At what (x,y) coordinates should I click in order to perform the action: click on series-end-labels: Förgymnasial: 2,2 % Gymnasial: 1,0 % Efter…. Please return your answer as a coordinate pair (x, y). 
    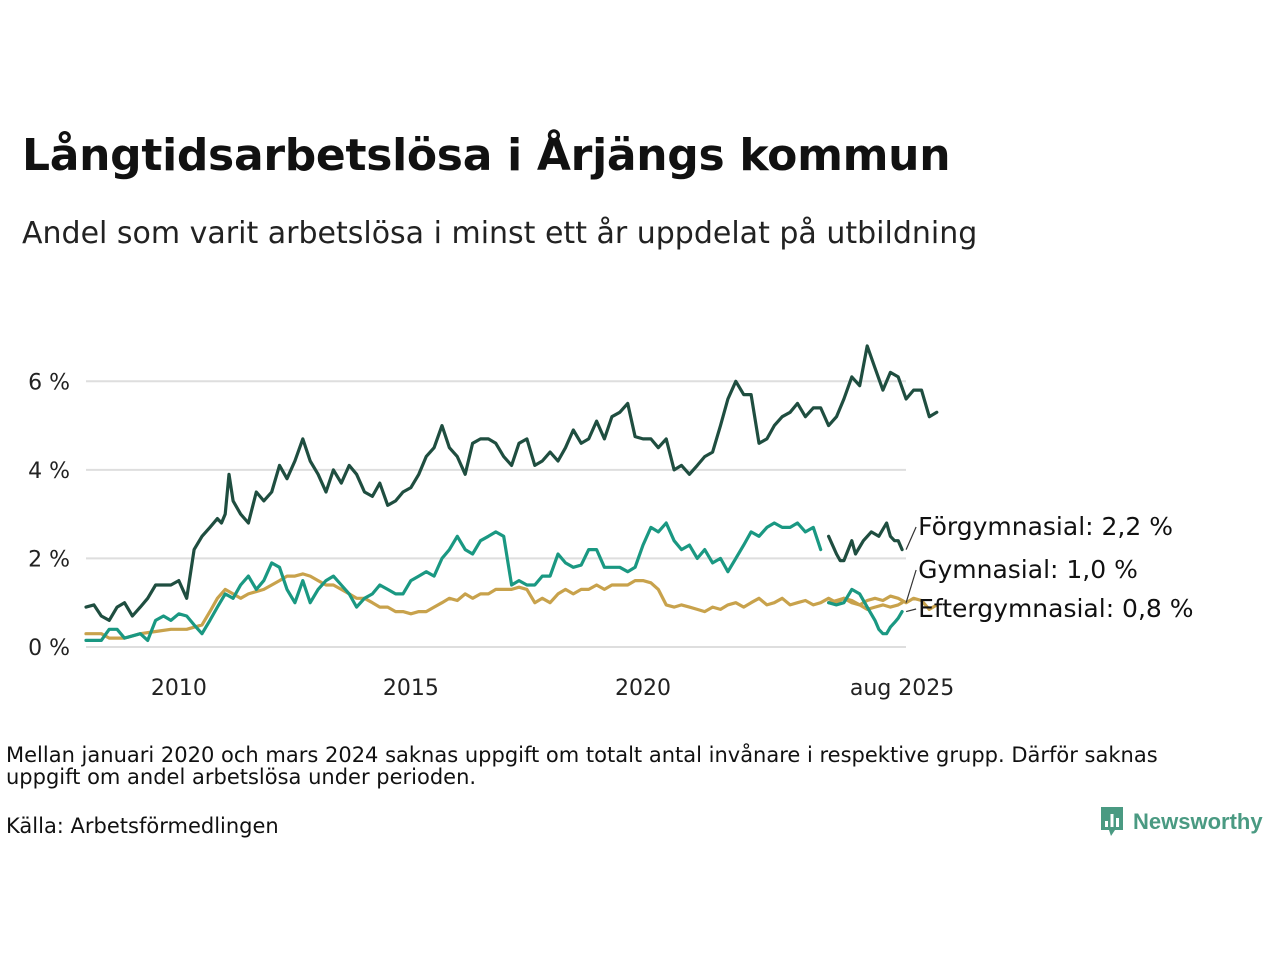
    Looking at the image, I should click on (1049, 567).